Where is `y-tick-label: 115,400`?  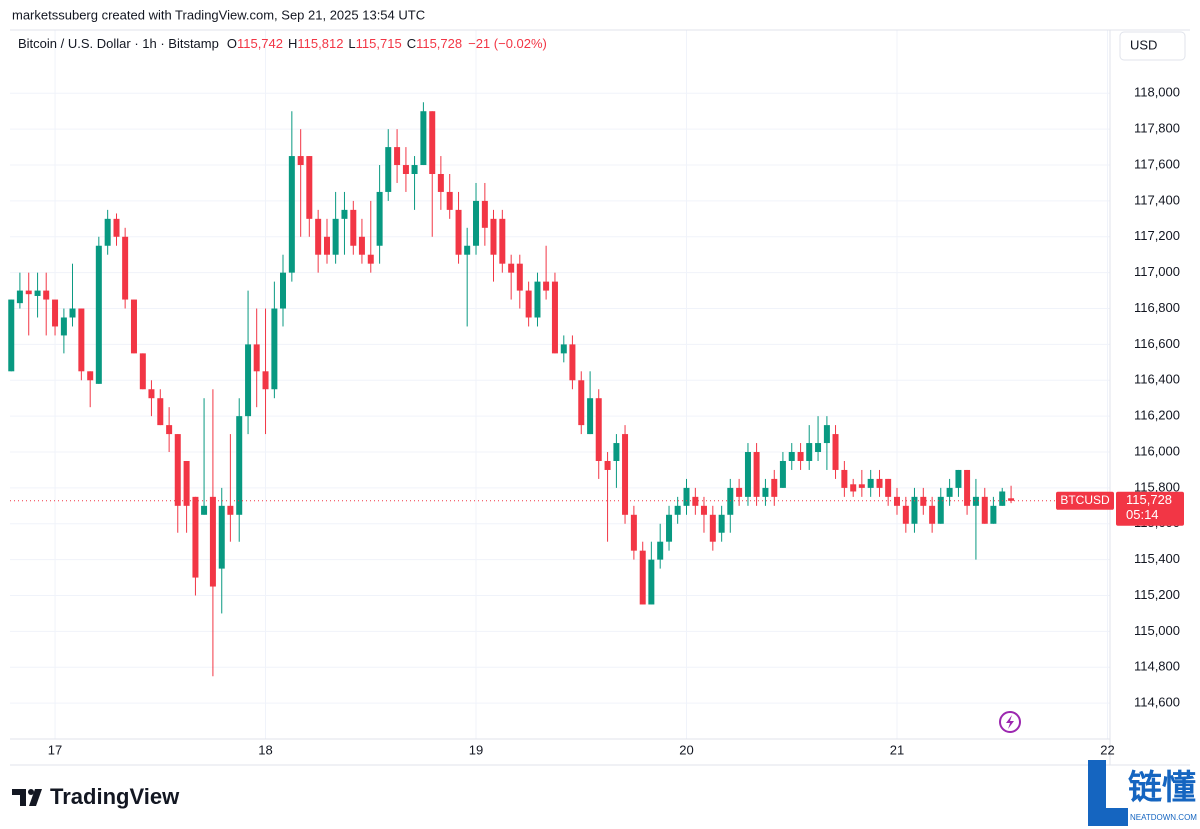
y-tick-label: 115,400 is located at coordinates (1157, 558).